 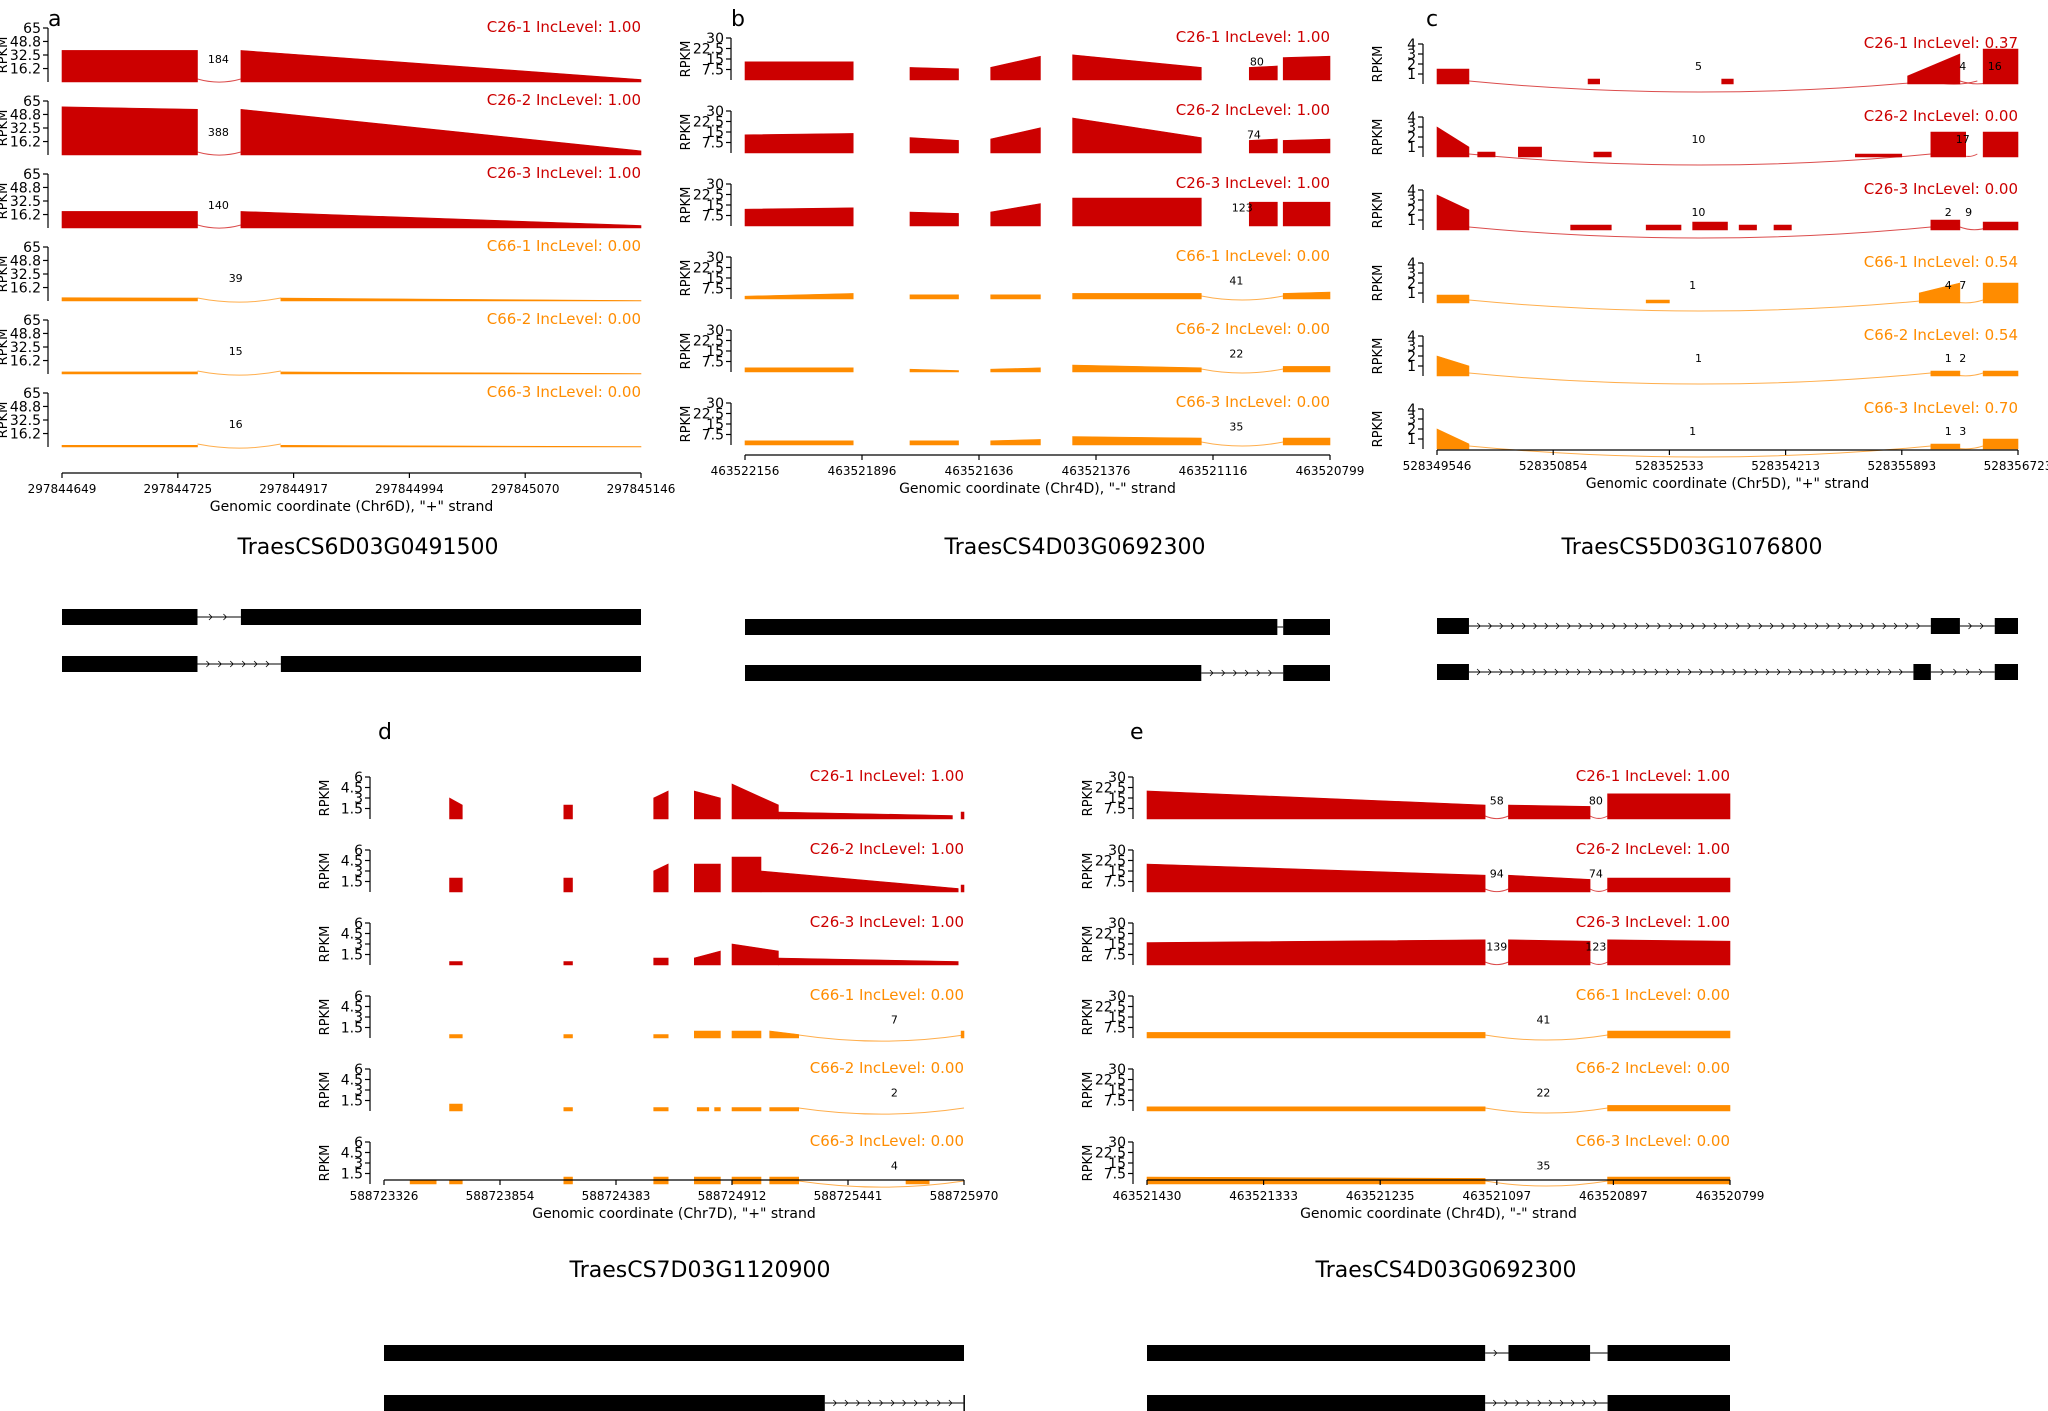 I want to click on junction-count: 22, so click(x=1236, y=353).